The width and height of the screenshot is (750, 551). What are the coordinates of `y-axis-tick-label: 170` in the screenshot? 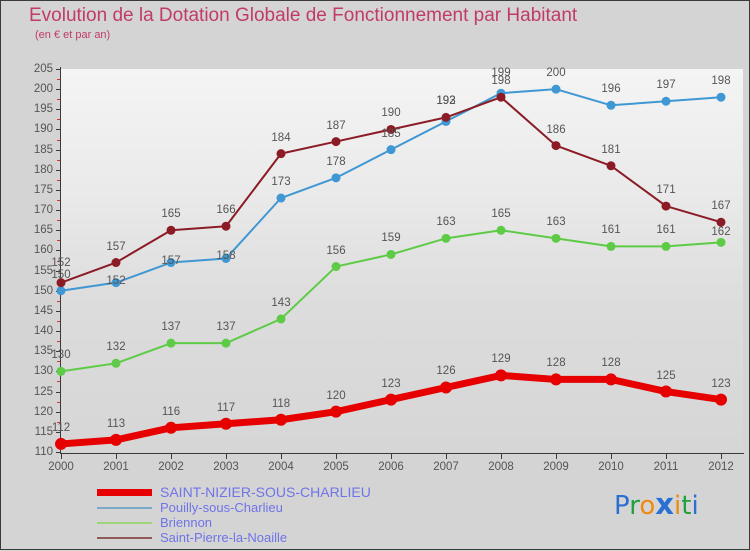 It's located at (43, 210).